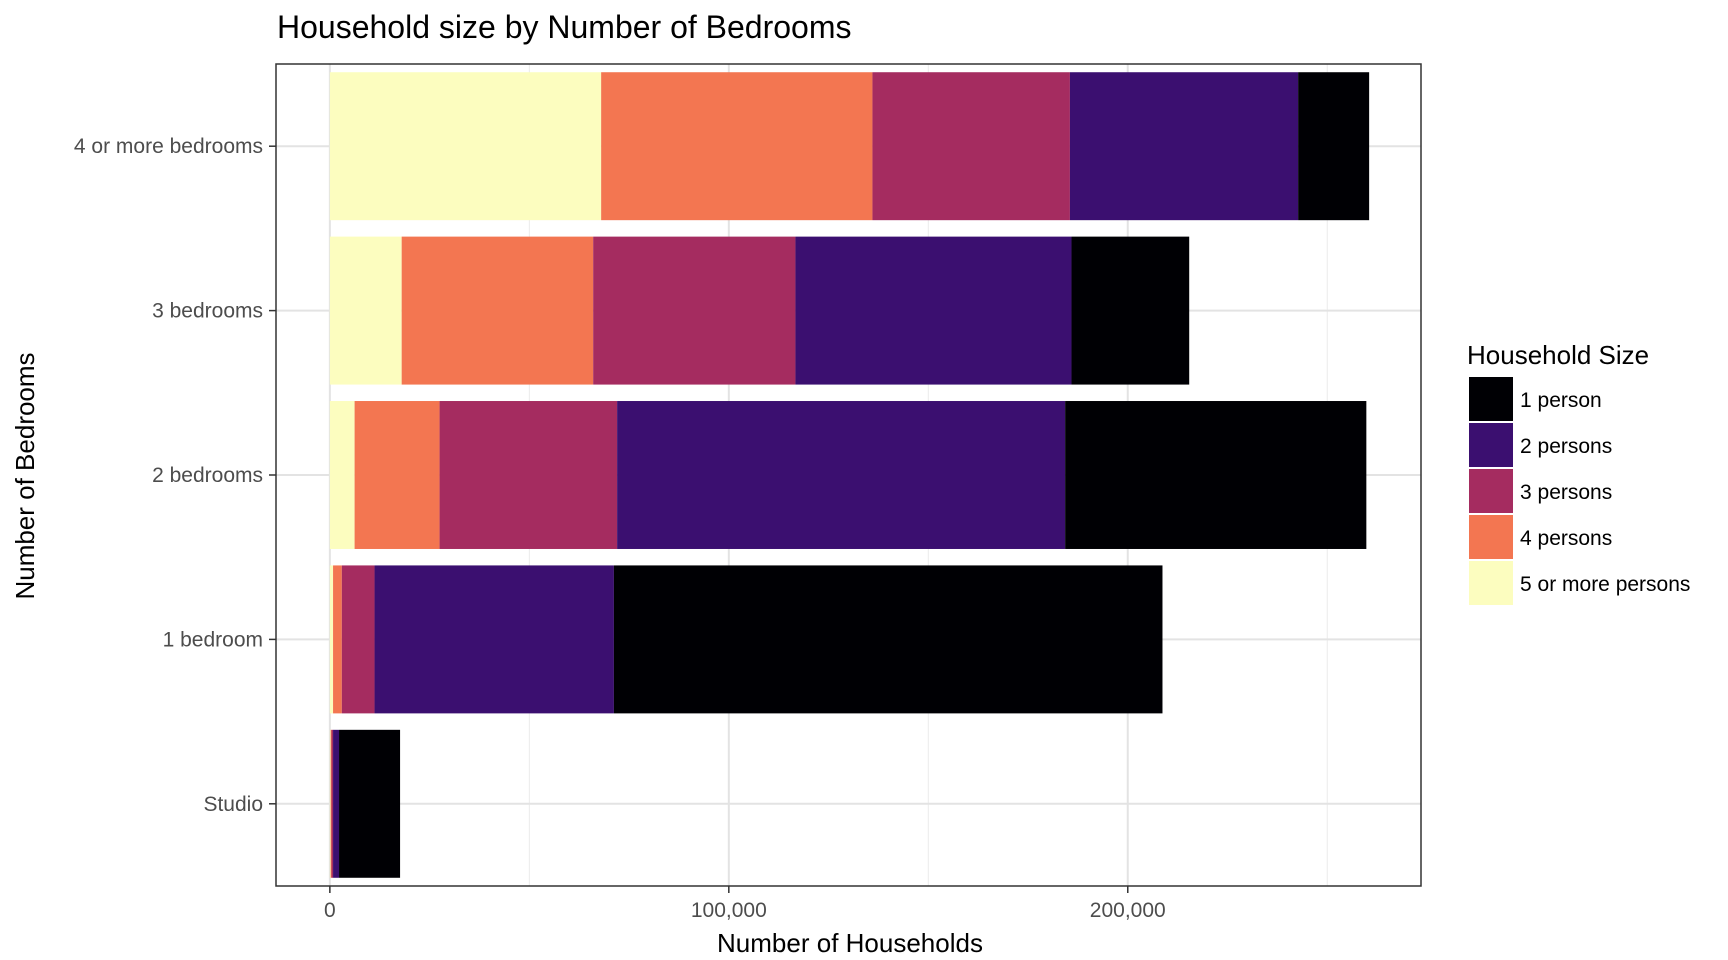 The height and width of the screenshot is (960, 1728). Describe the element at coordinates (207, 475) in the screenshot. I see `y-tick-label: 2 bedrooms` at that location.